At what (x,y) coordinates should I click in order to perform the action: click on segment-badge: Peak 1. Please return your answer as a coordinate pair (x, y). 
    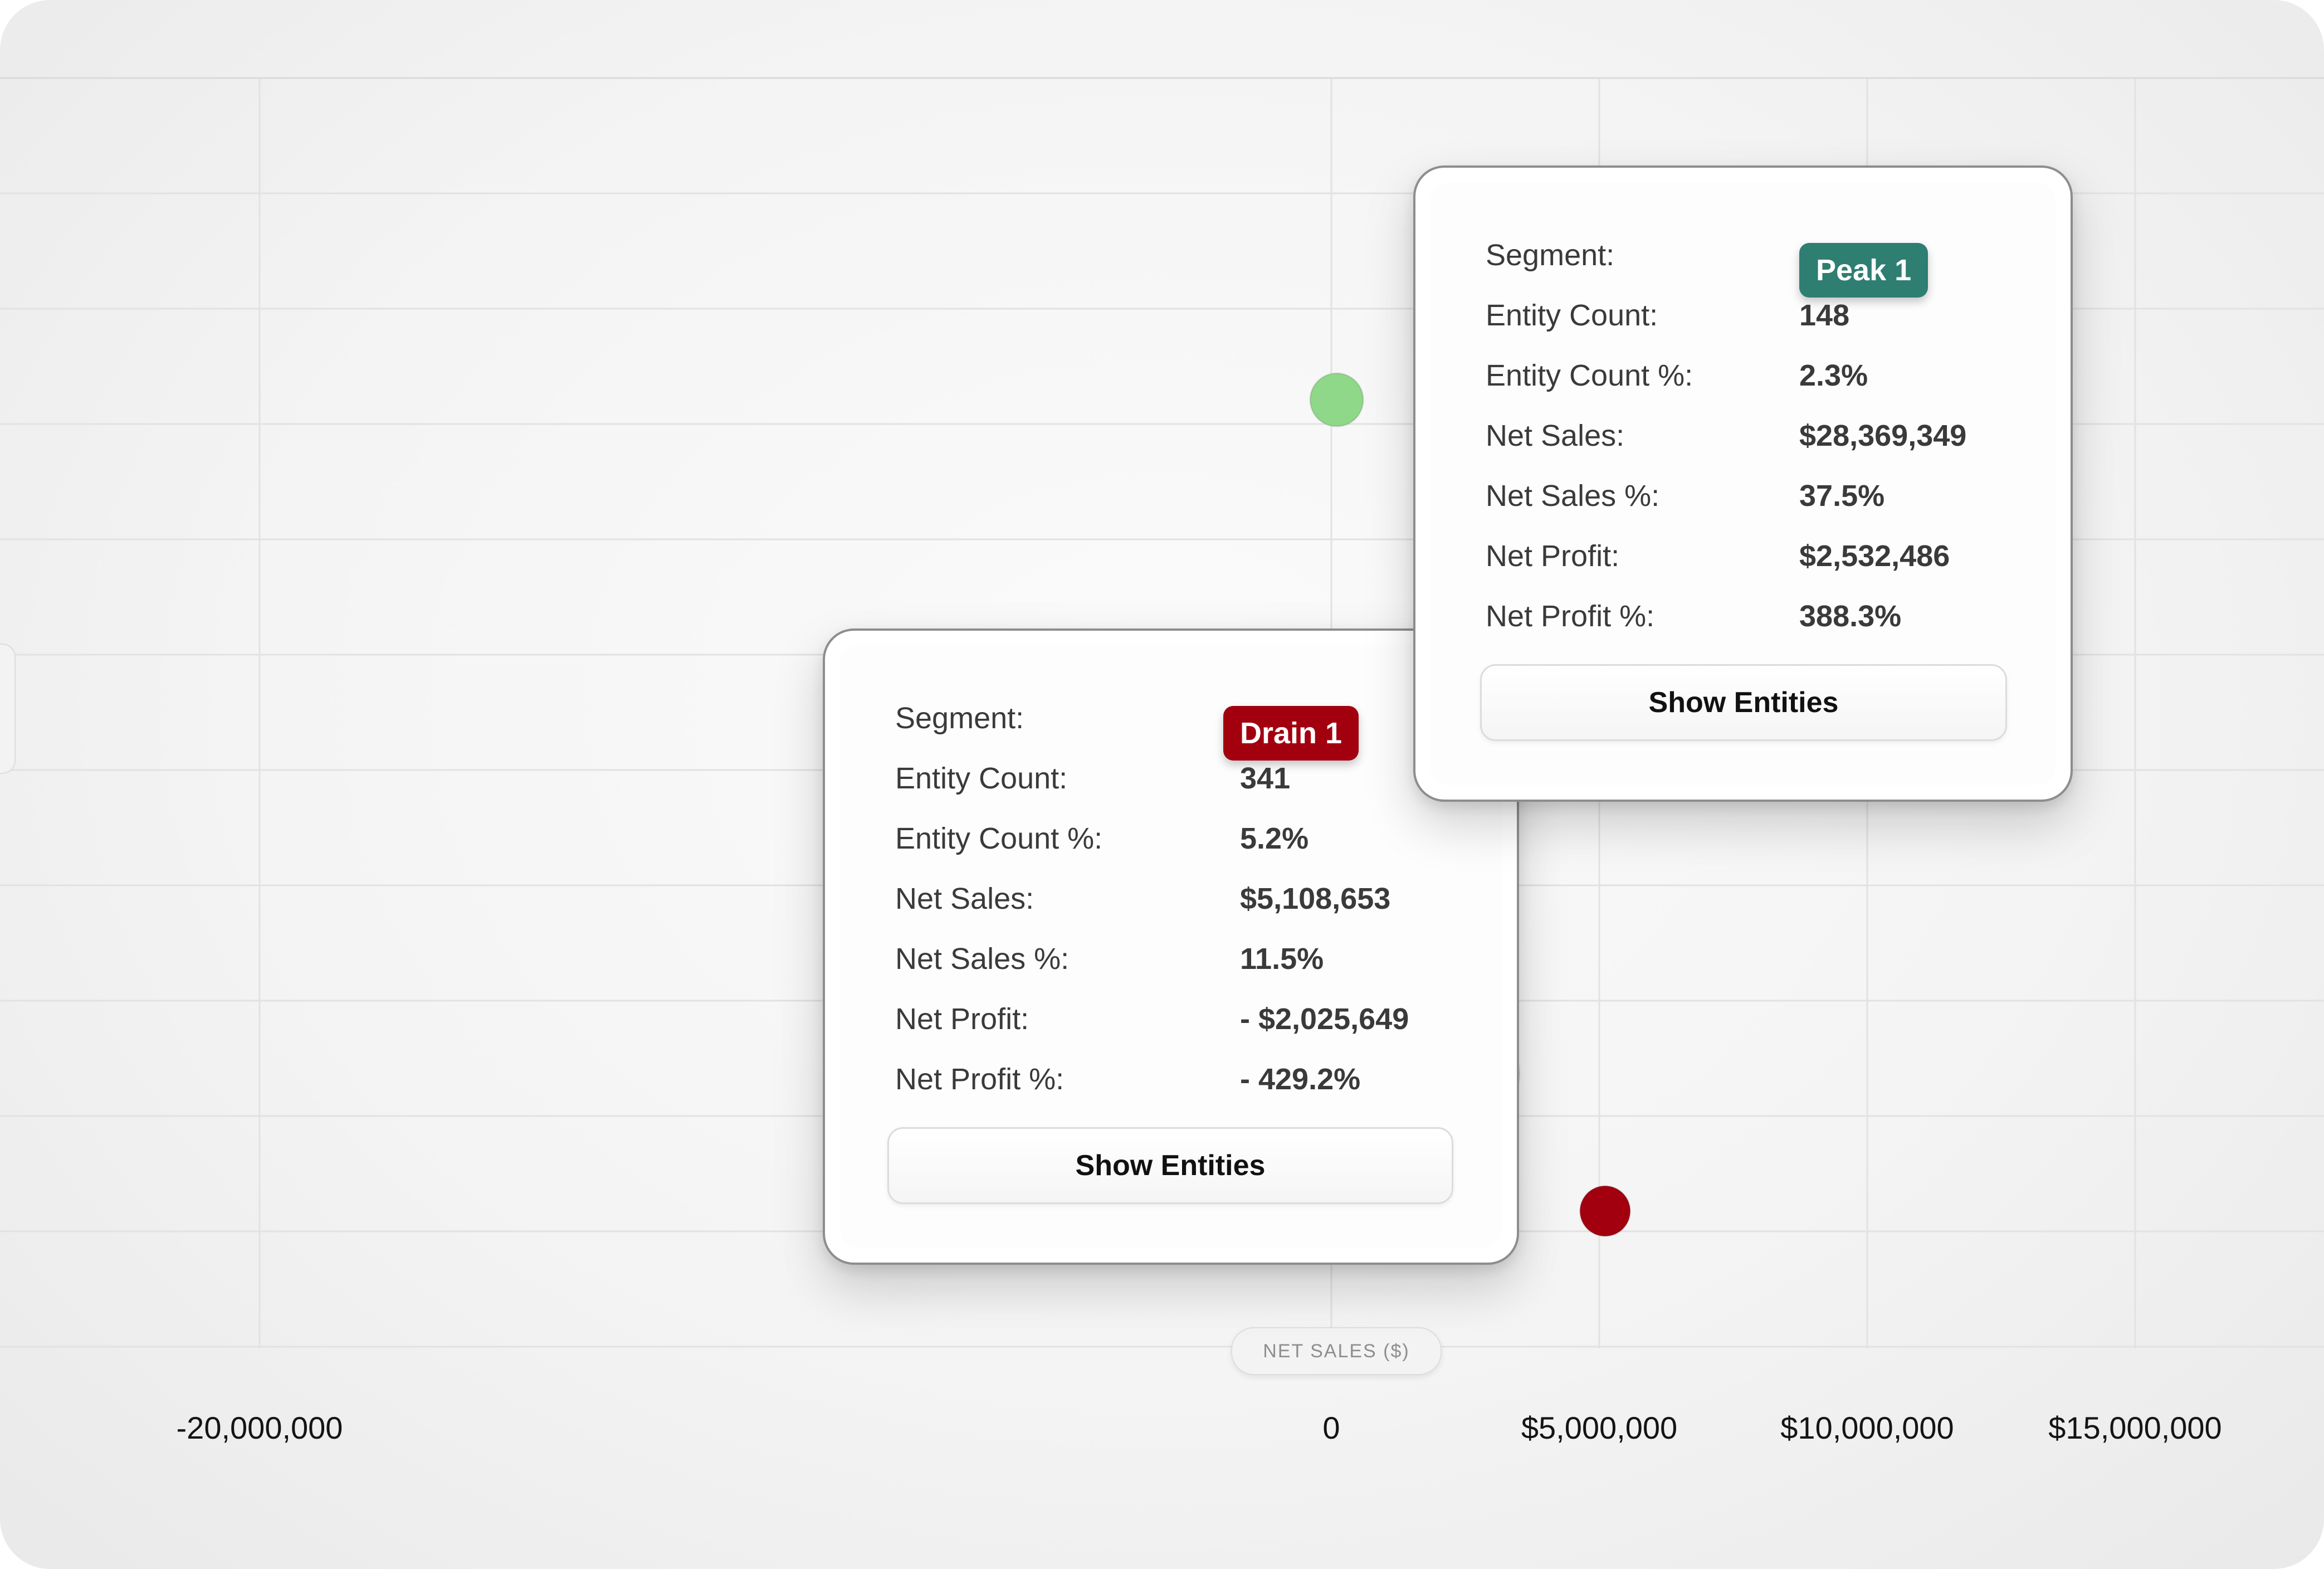
    Looking at the image, I should click on (1863, 270).